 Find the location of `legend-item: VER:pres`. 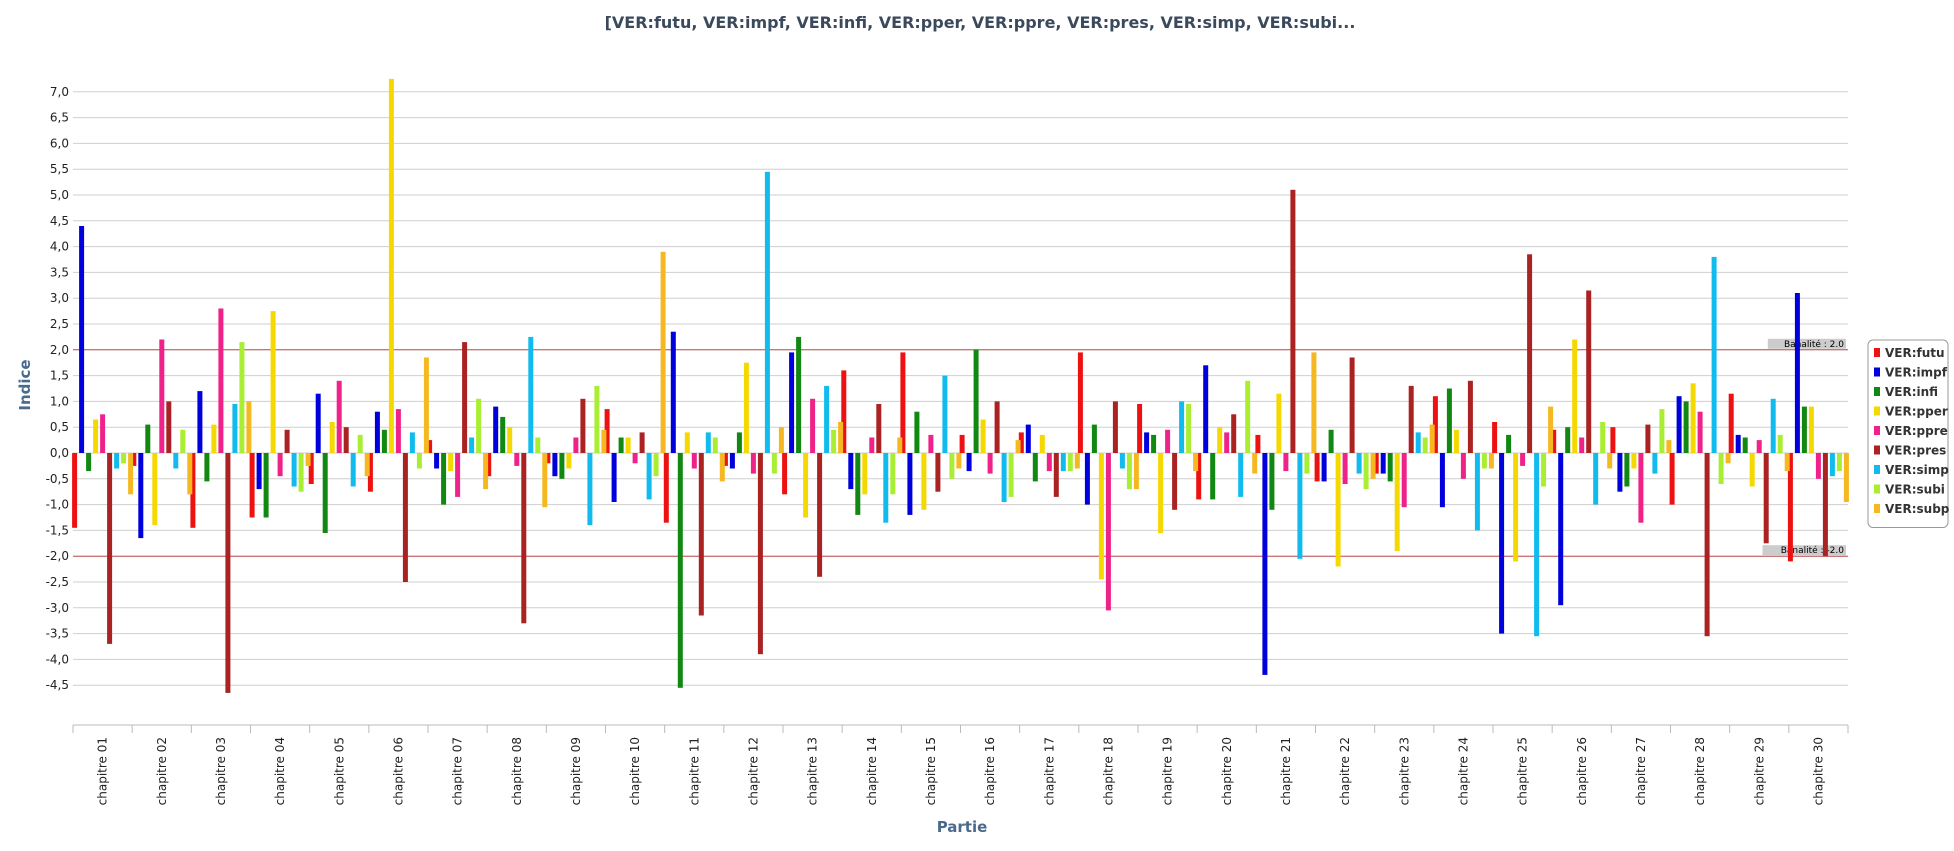

legend-item: VER:pres is located at coordinates (1915, 451).